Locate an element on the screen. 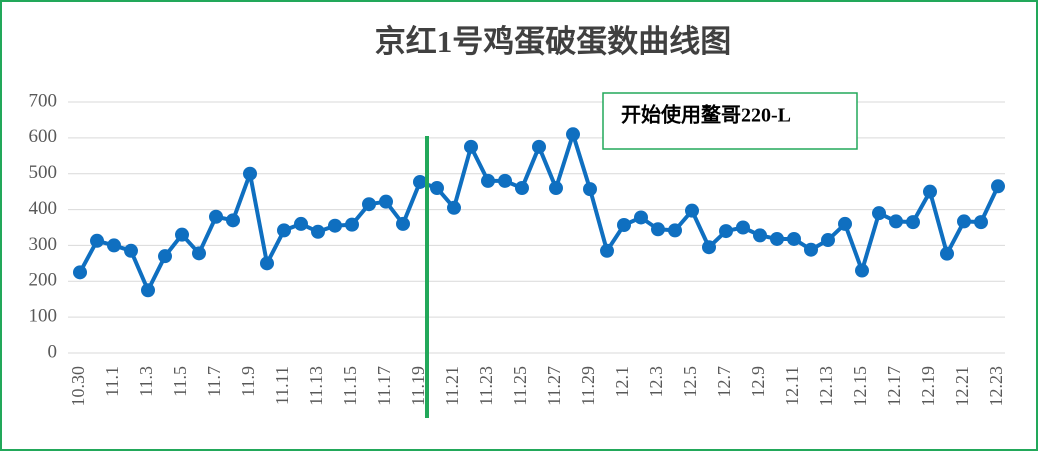 This screenshot has width=1038, height=451. x-tick-label: 12.11 is located at coordinates (792, 386).